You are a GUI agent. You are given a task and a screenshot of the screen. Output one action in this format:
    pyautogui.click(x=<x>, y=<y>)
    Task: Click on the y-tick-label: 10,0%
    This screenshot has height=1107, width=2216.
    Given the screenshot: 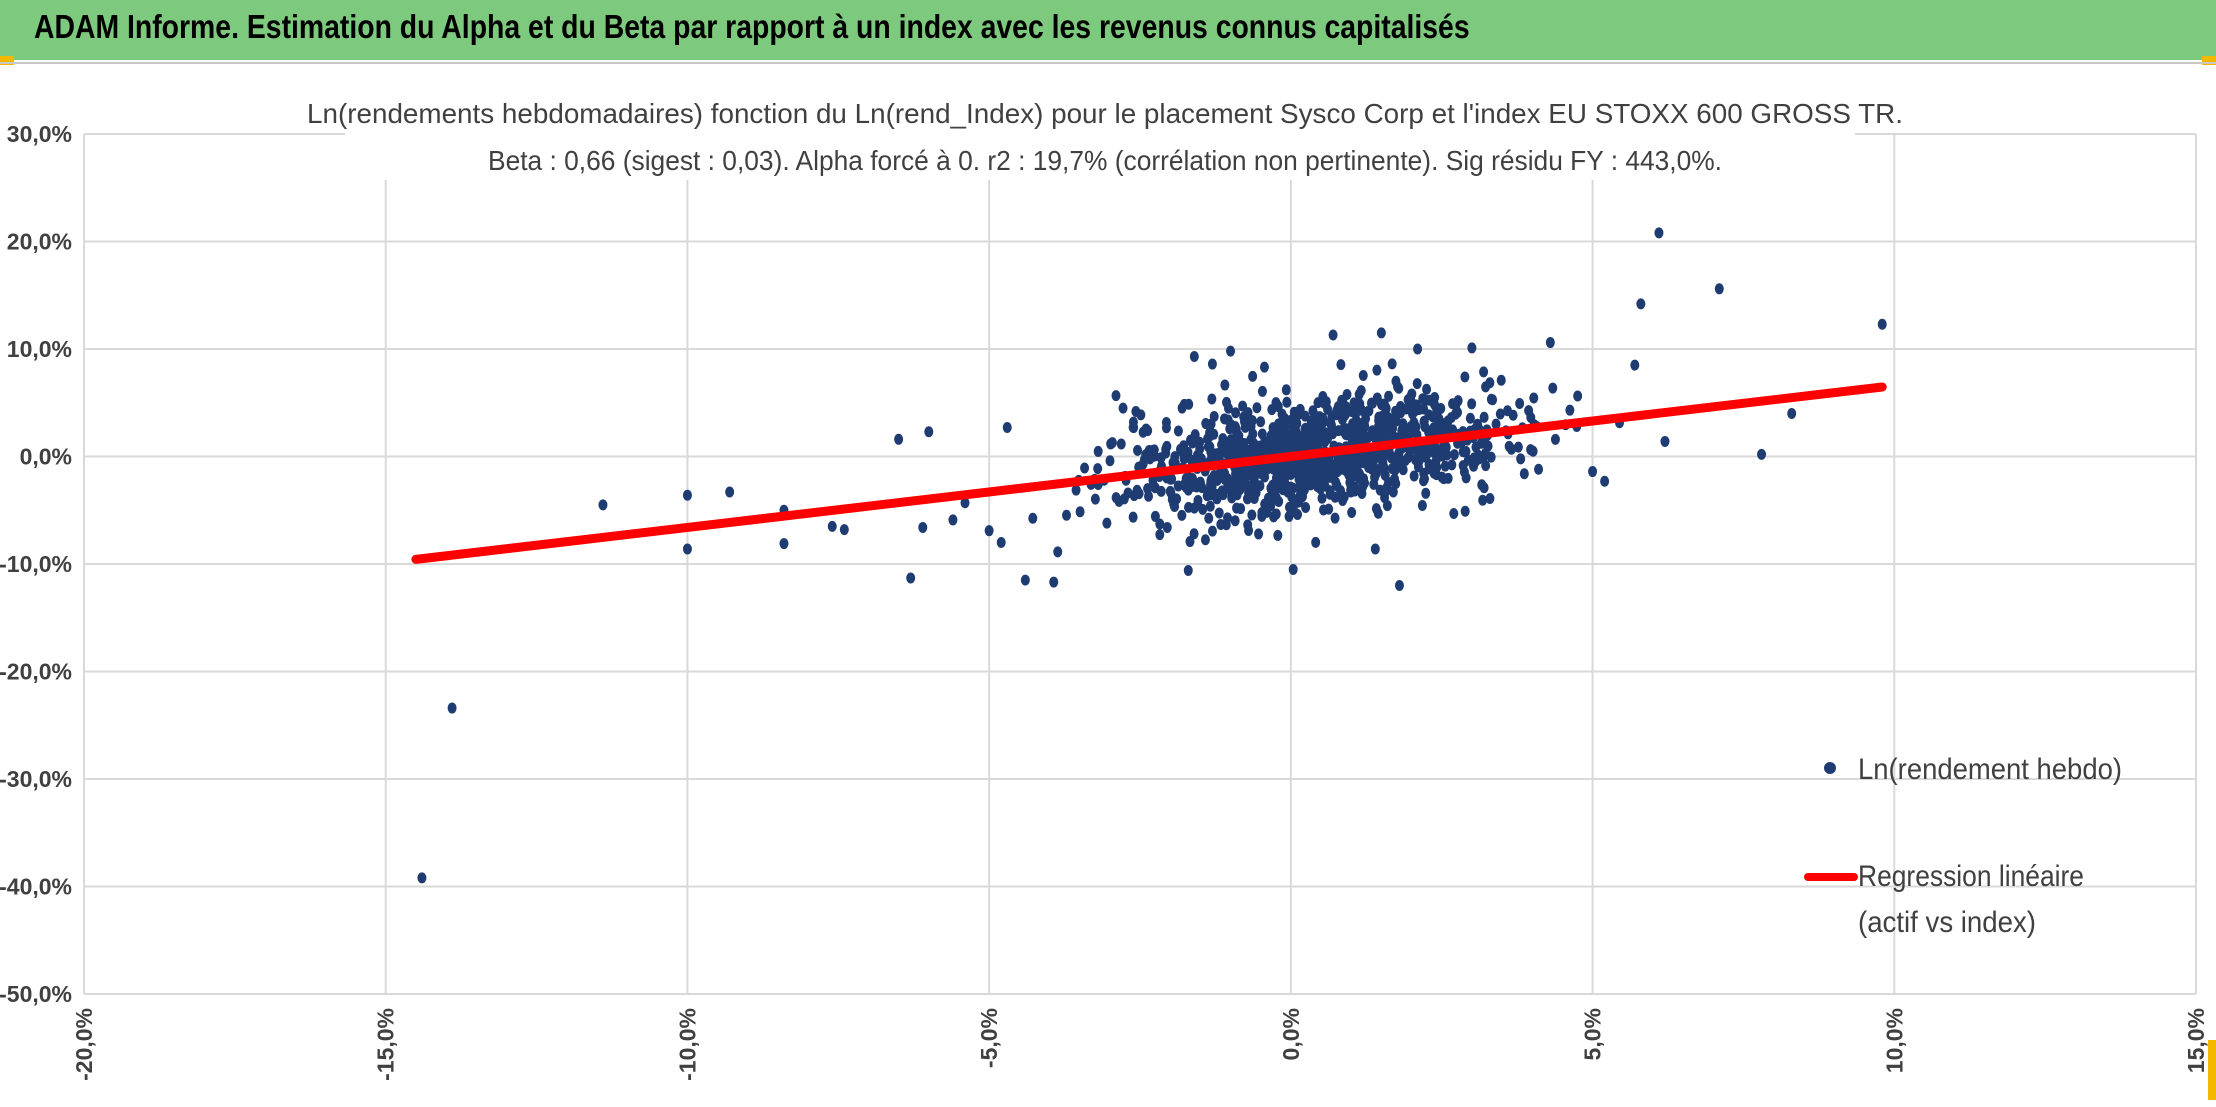 What is the action you would take?
    pyautogui.click(x=39, y=349)
    